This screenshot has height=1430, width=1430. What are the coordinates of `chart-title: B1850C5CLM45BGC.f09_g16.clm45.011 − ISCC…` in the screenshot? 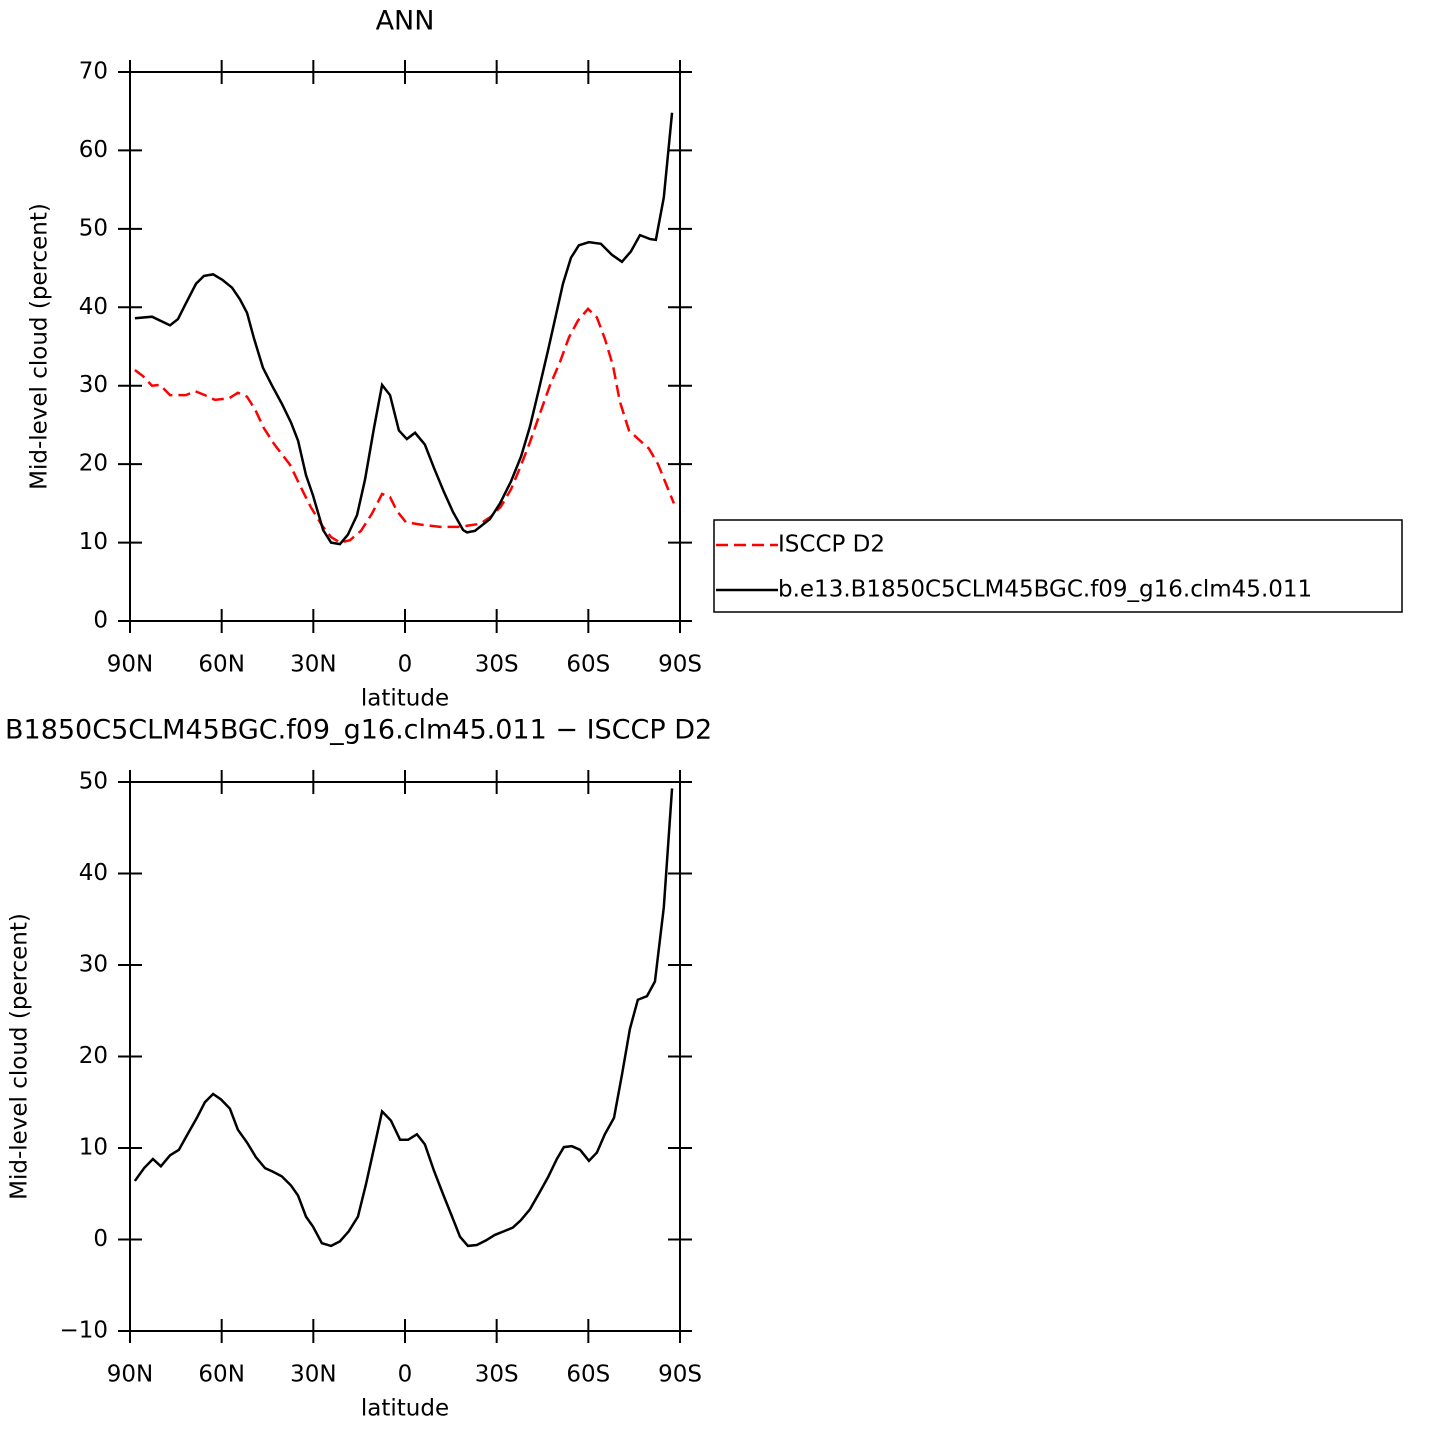 It's located at (358, 730).